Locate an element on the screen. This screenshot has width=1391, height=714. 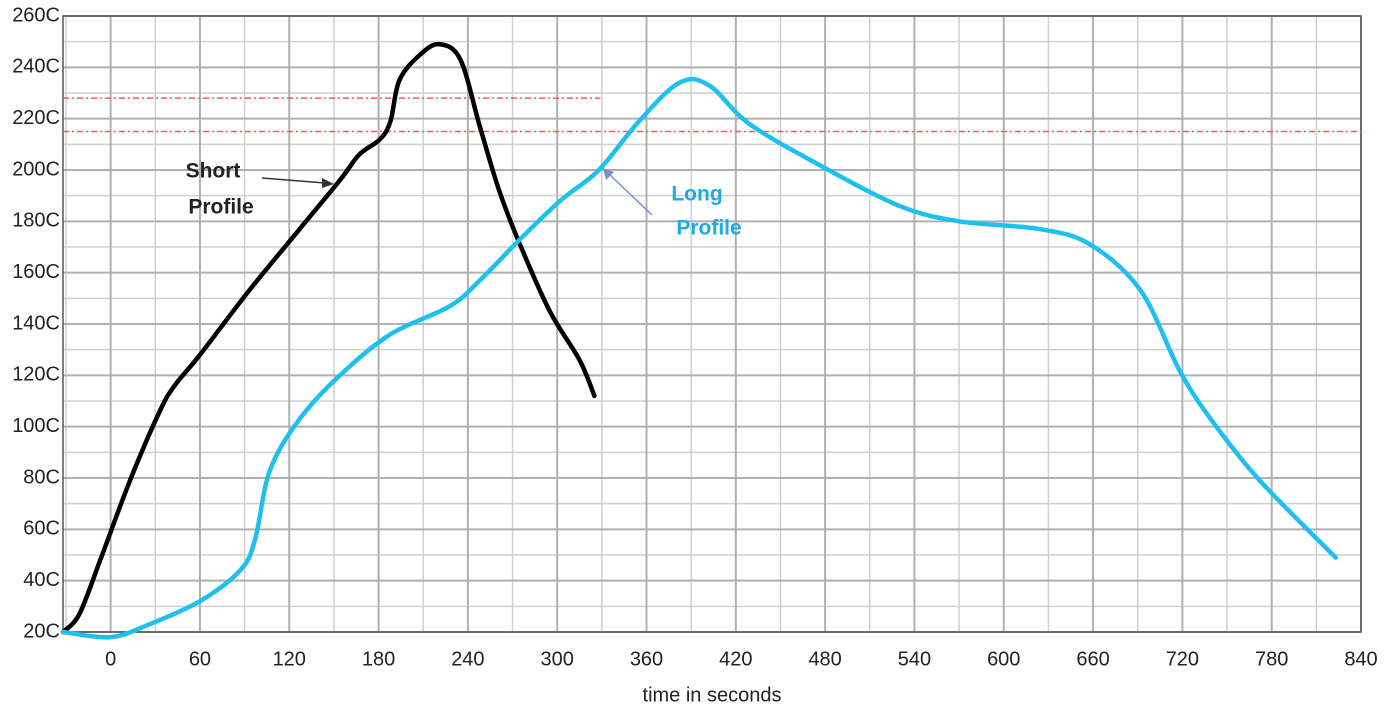
x-tick-label: 300 is located at coordinates (557, 659).